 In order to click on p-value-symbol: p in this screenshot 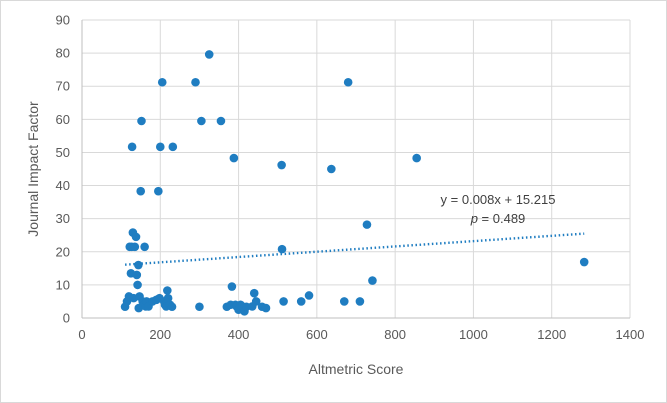, I will do `click(474, 218)`.